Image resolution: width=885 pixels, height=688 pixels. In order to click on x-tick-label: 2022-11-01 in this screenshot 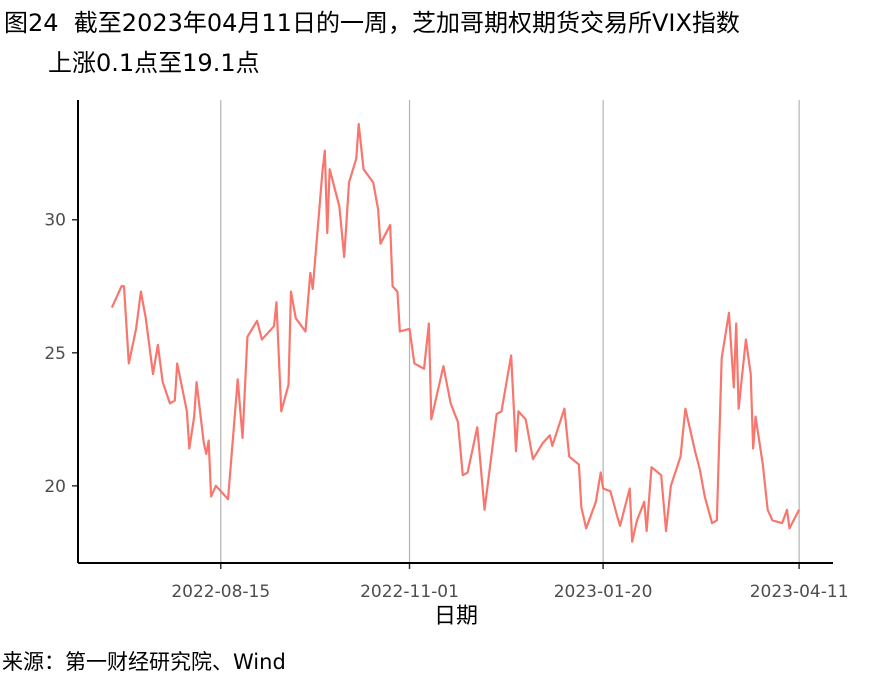, I will do `click(409, 592)`.